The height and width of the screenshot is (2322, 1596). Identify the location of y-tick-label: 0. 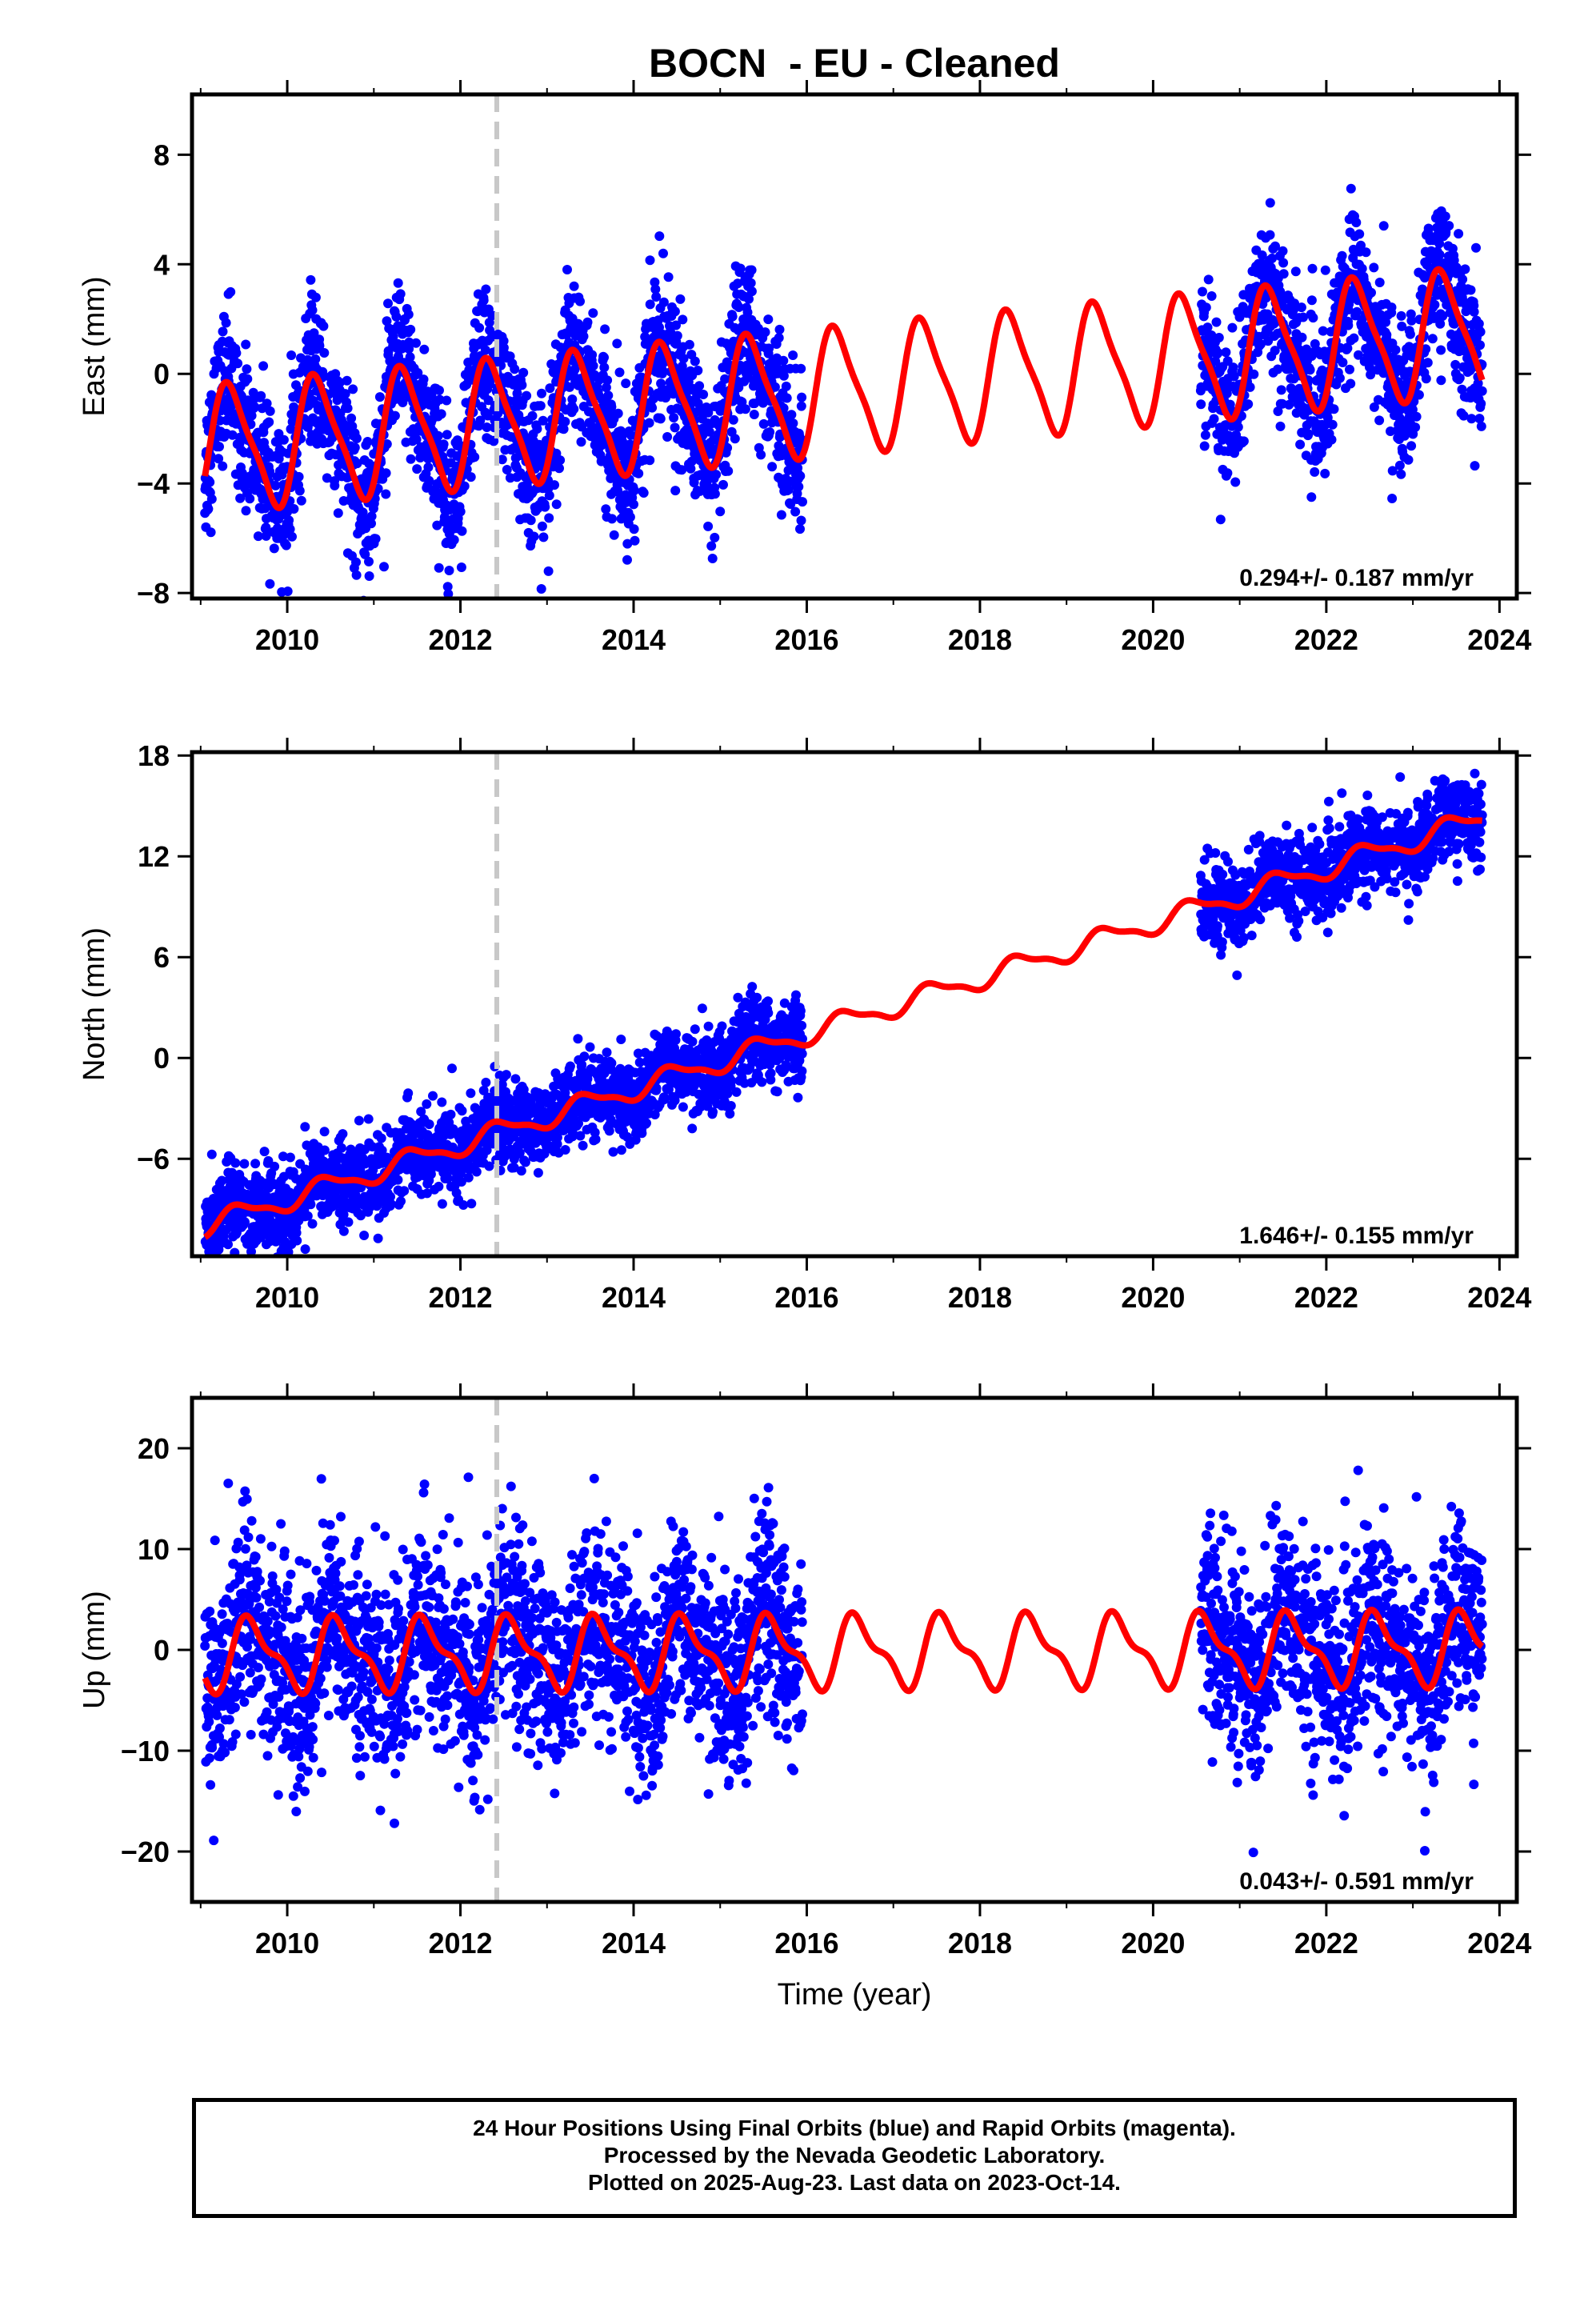
(162, 374).